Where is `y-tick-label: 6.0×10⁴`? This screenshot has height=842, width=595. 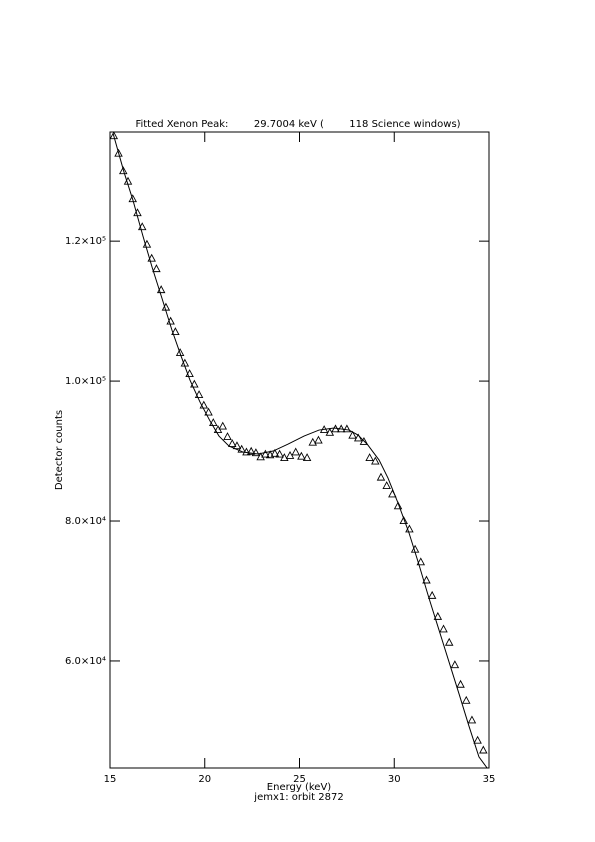
y-tick-label: 6.0×10⁴ is located at coordinates (85, 661).